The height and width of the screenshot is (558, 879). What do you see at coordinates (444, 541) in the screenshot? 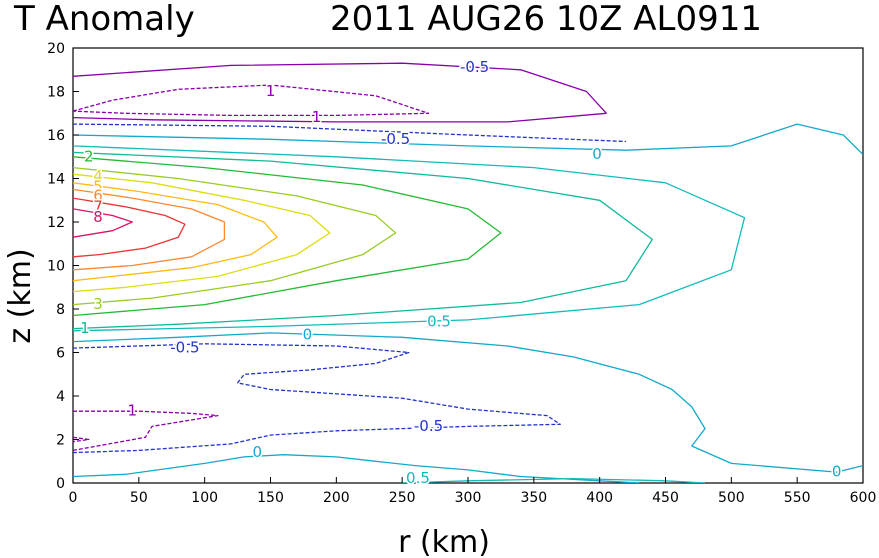
I see `x-axis-label: r (km)` at bounding box center [444, 541].